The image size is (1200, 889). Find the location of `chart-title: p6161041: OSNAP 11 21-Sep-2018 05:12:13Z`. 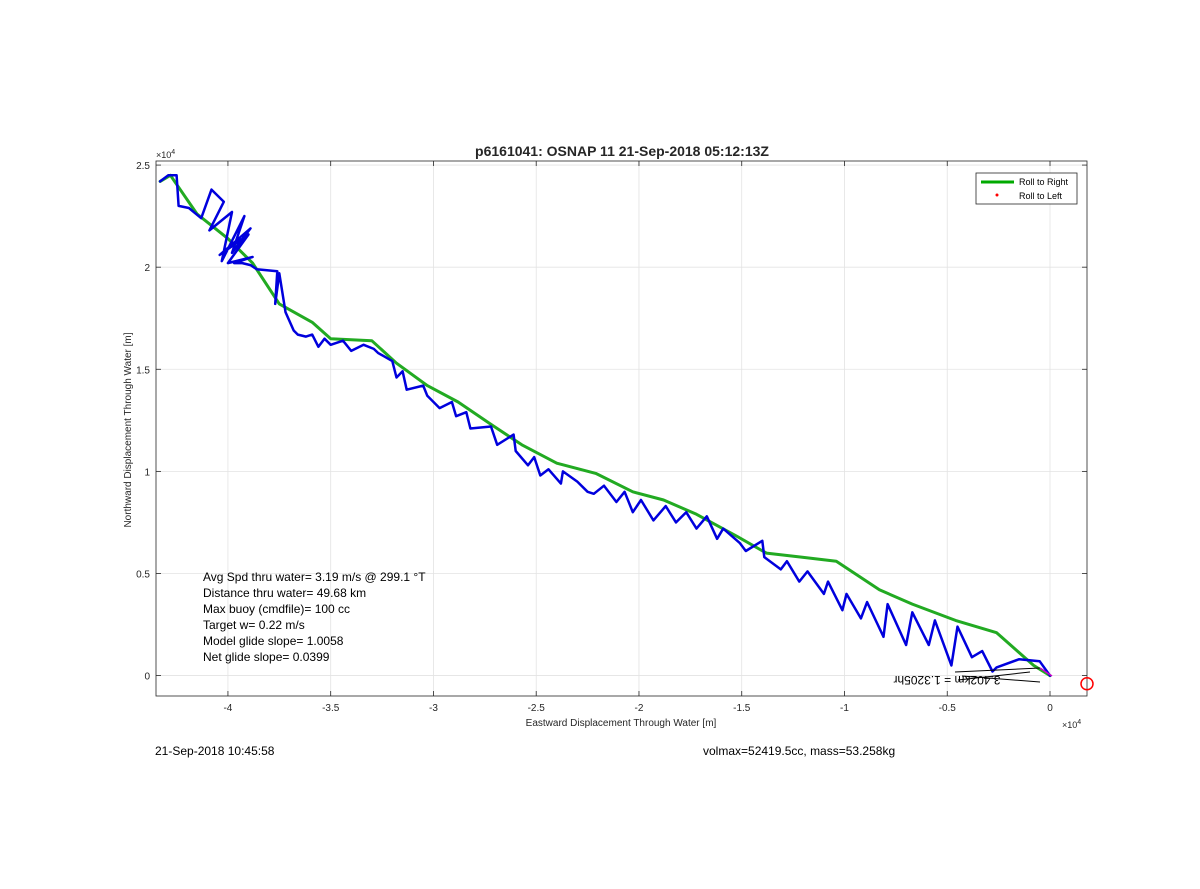

chart-title: p6161041: OSNAP 11 21-Sep-2018 05:12:13Z is located at coordinates (622, 151).